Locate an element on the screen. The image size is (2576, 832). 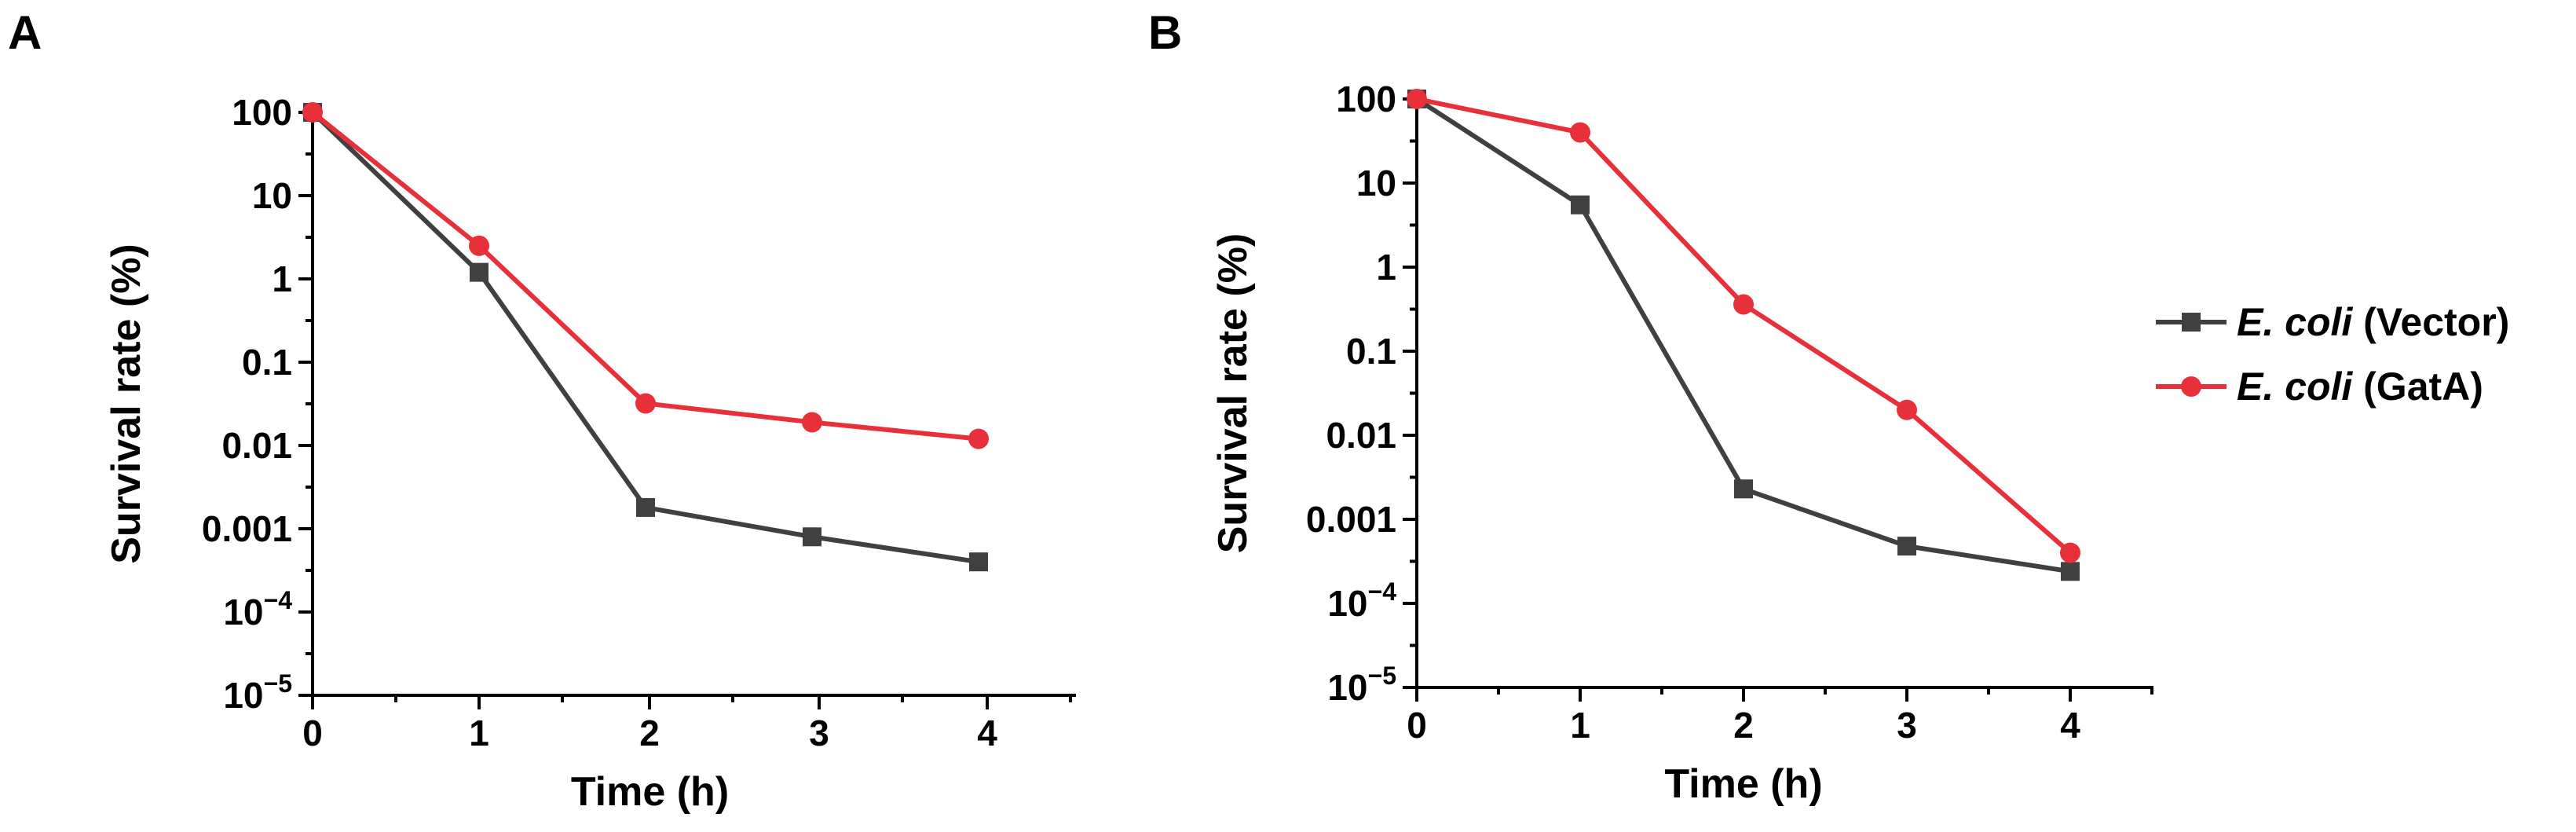
legend-item-vector-label: E. coli (Vector) is located at coordinates (2373, 322).